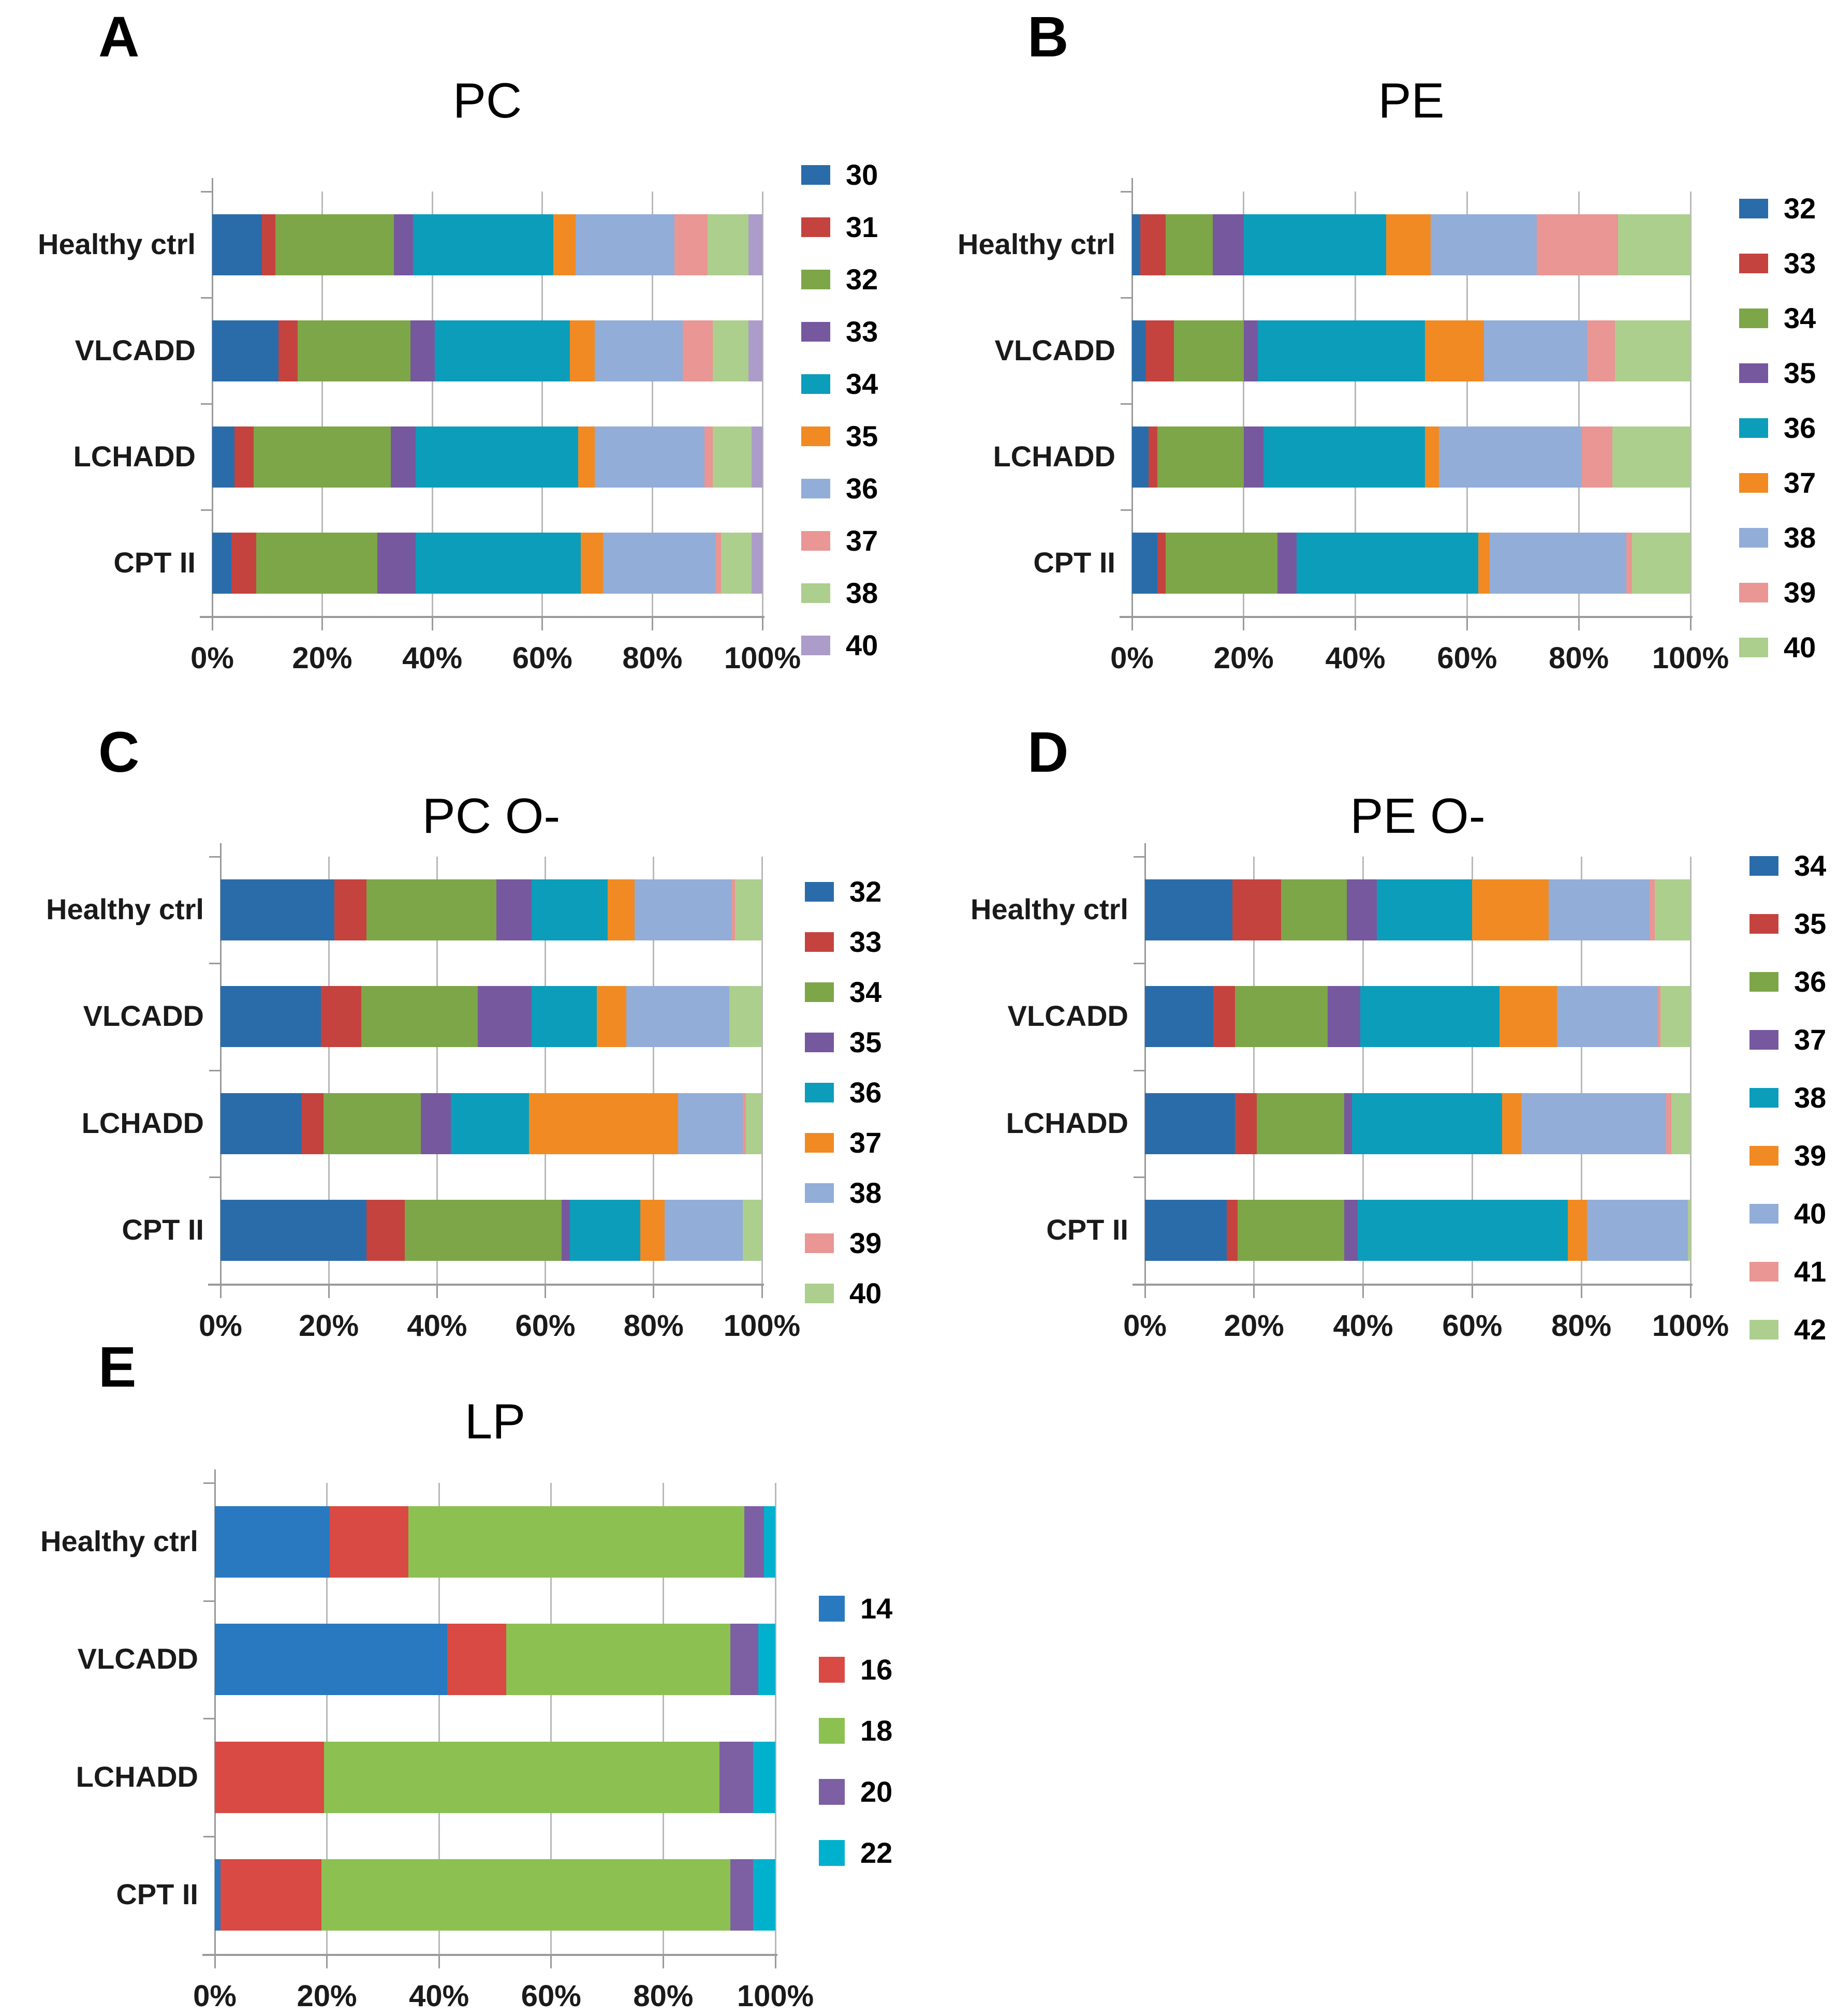  Describe the element at coordinates (1787, 1329) in the screenshot. I see `legend-item: 42` at that location.